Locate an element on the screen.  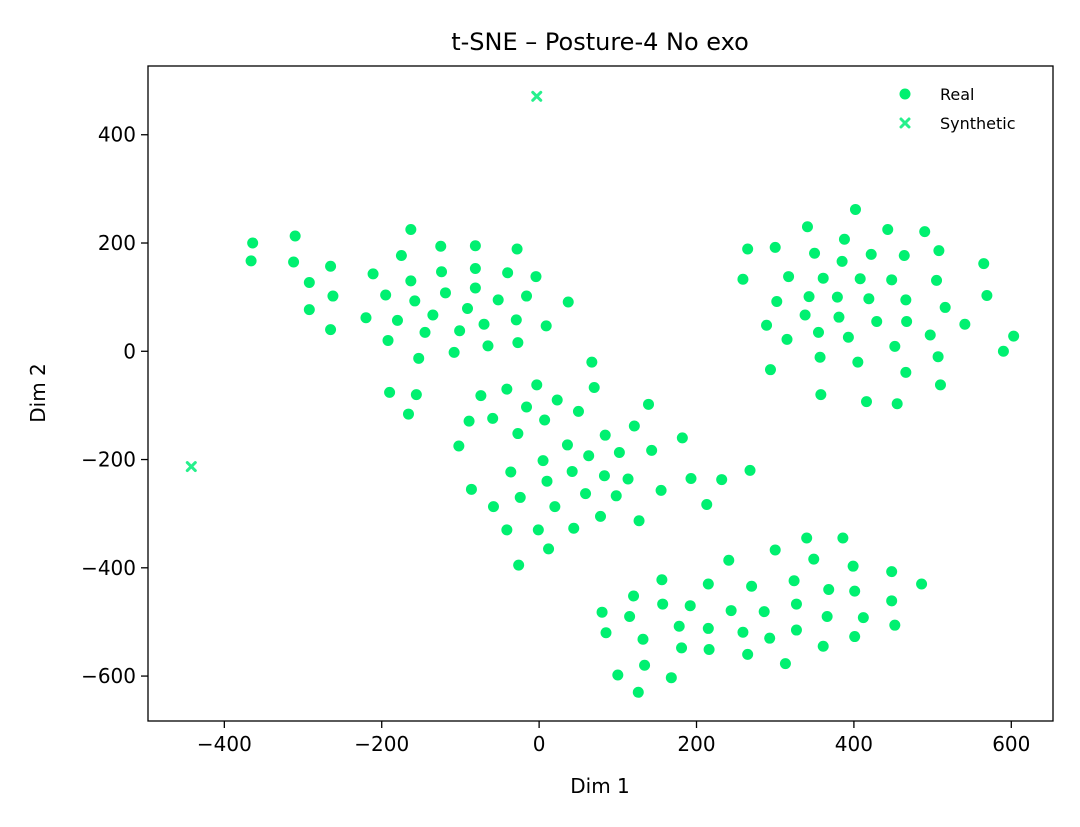
y-tick-label: 0 is located at coordinates (129, 351).